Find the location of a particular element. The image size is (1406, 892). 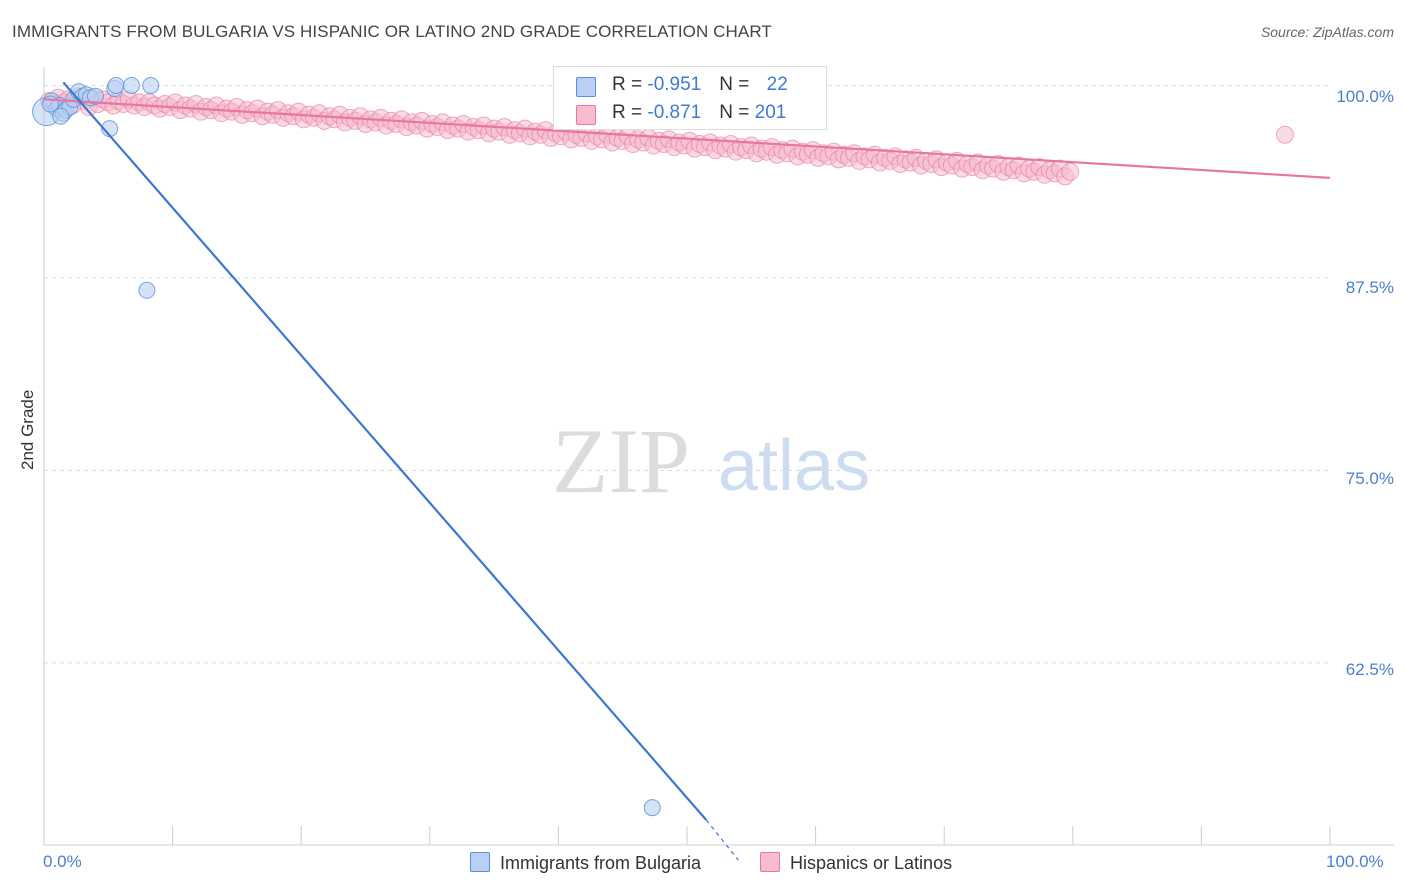

legend-label: Immigrants from Bulgaria is located at coordinates (601, 863).